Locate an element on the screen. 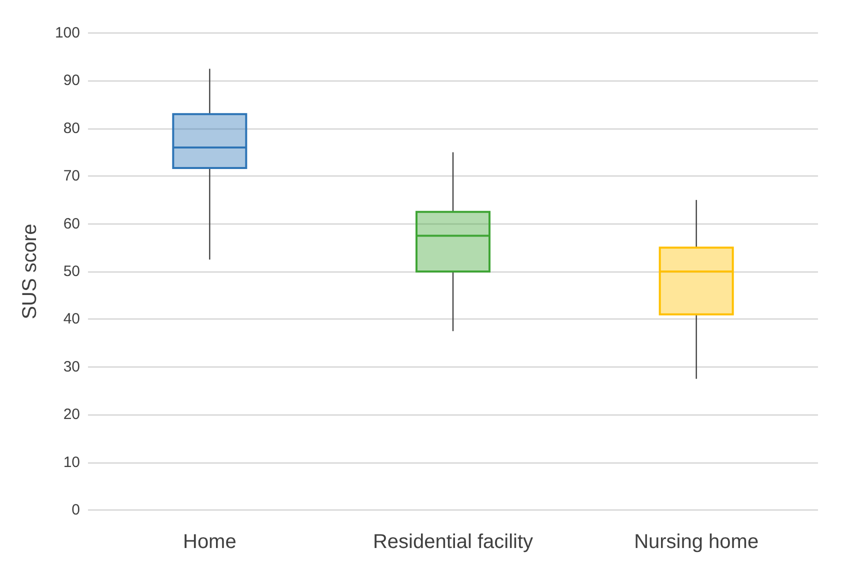 This screenshot has height=585, width=867. x-tick-label: Nursing home is located at coordinates (696, 542).